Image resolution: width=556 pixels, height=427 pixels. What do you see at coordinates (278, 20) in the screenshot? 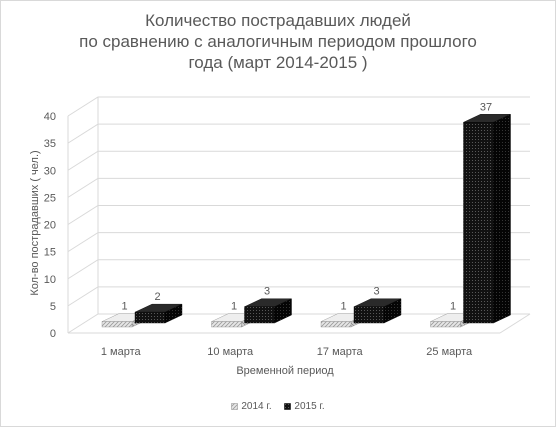
I see `chart-title-line-1: Количество пострадавших людей` at bounding box center [278, 20].